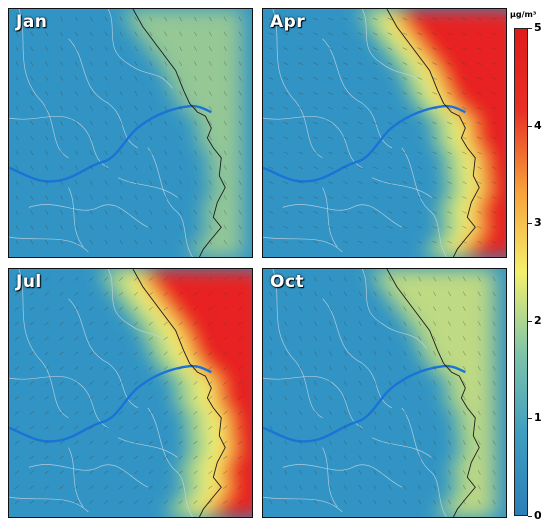 The image size is (550, 530). What do you see at coordinates (187, 133) in the screenshot?
I see `concentration-mid` at bounding box center [187, 133].